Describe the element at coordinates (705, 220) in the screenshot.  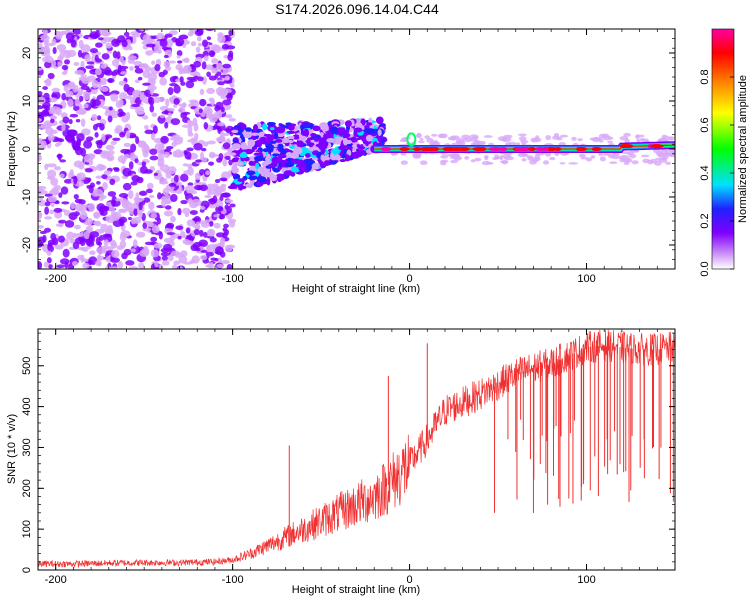
I see `colorbar-tick-label: 0.2` at that location.